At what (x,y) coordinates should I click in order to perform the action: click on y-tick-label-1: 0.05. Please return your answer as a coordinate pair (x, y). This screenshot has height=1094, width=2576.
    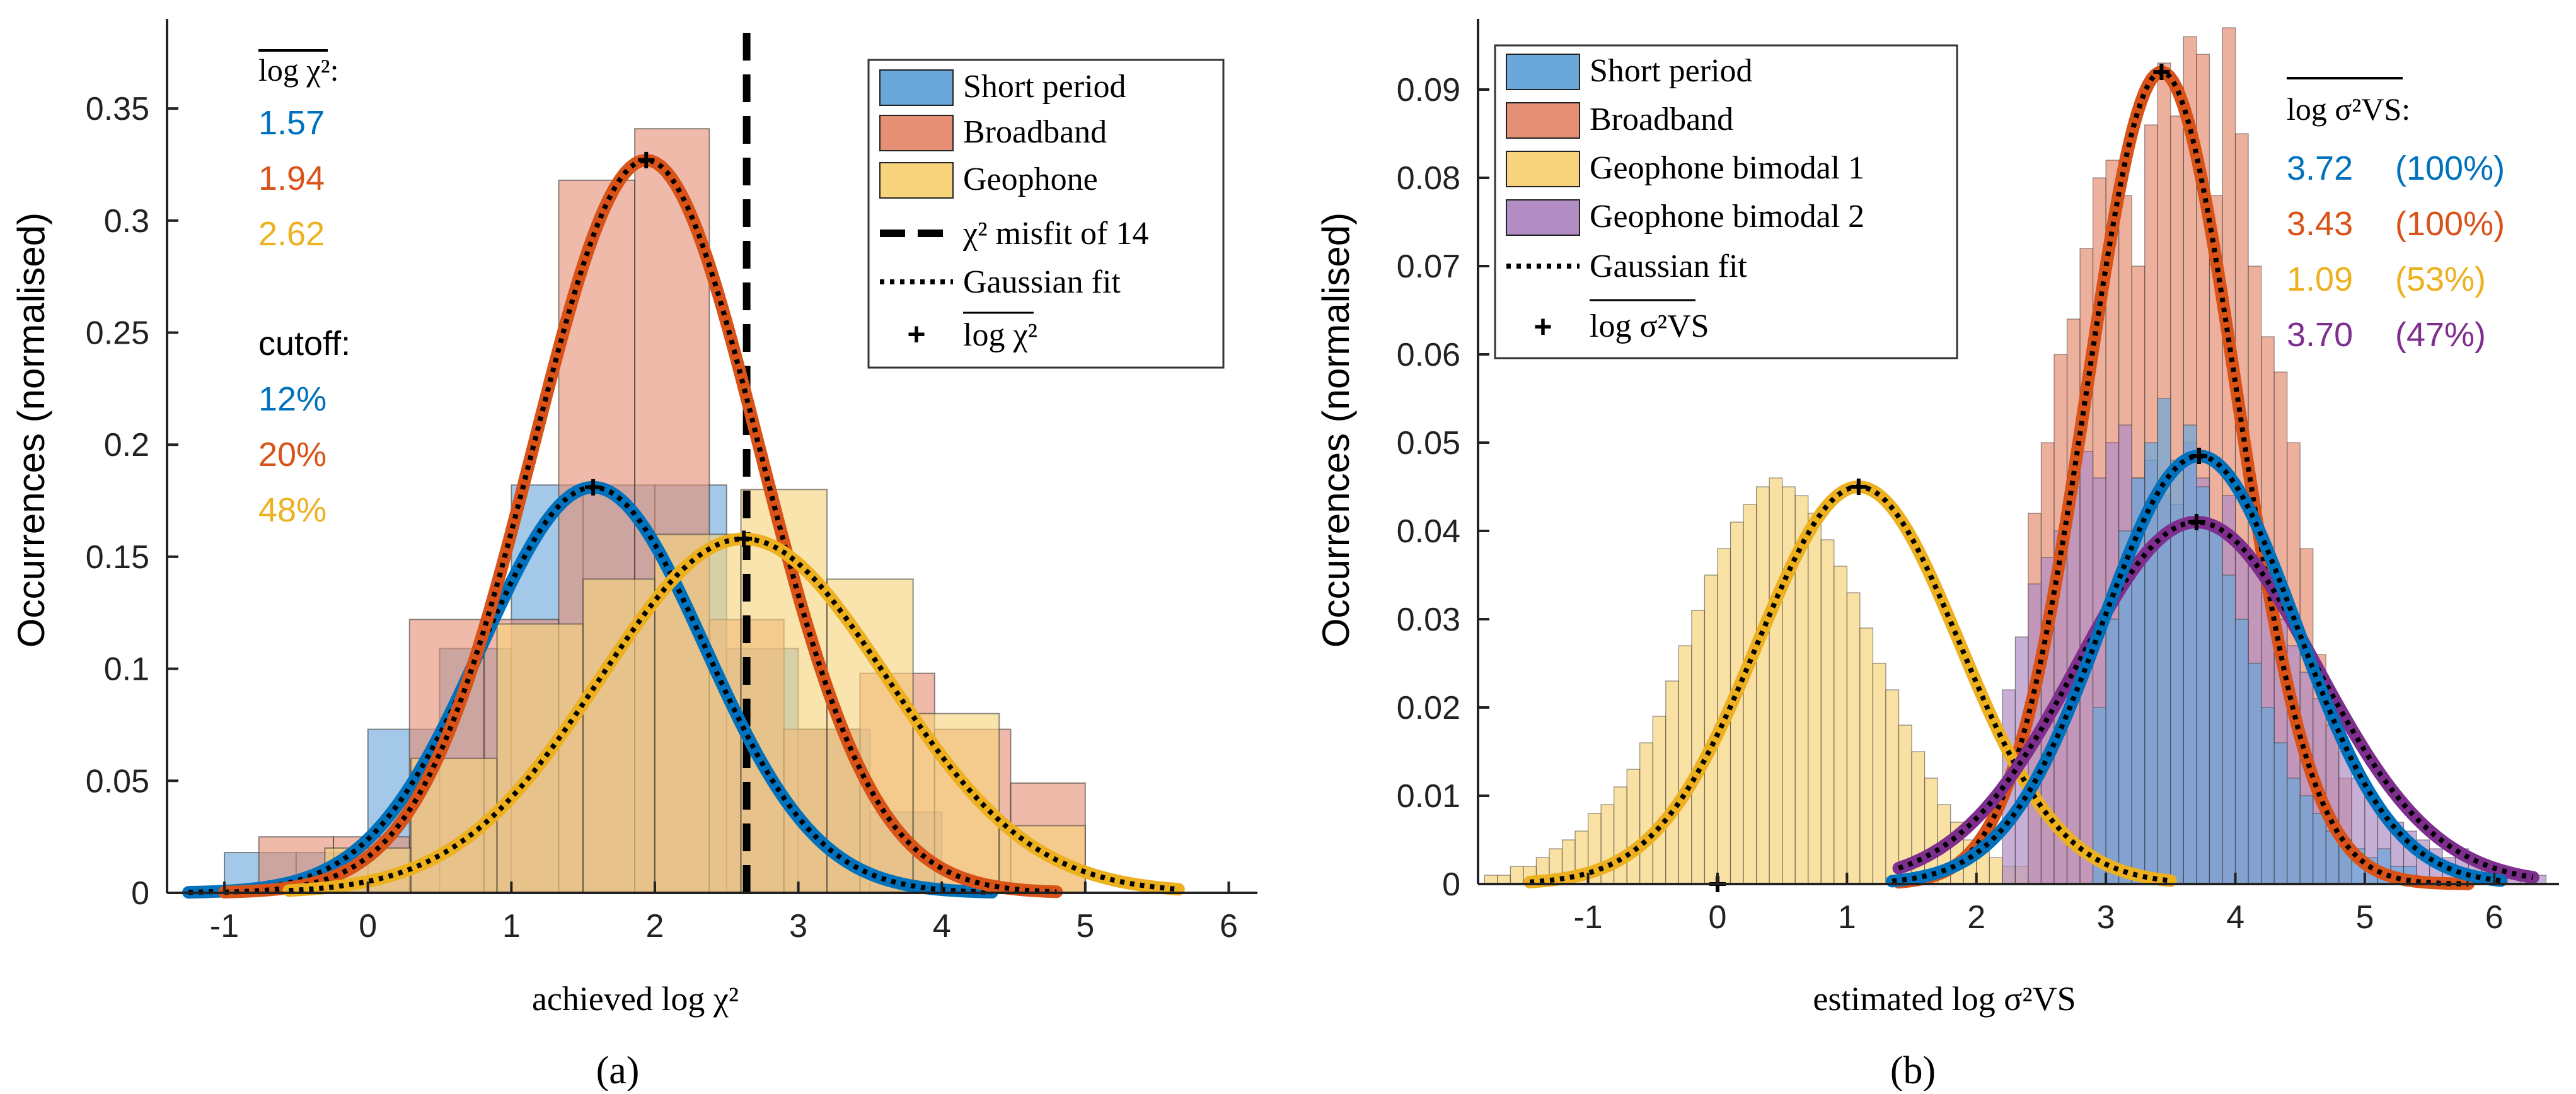
    Looking at the image, I should click on (118, 781).